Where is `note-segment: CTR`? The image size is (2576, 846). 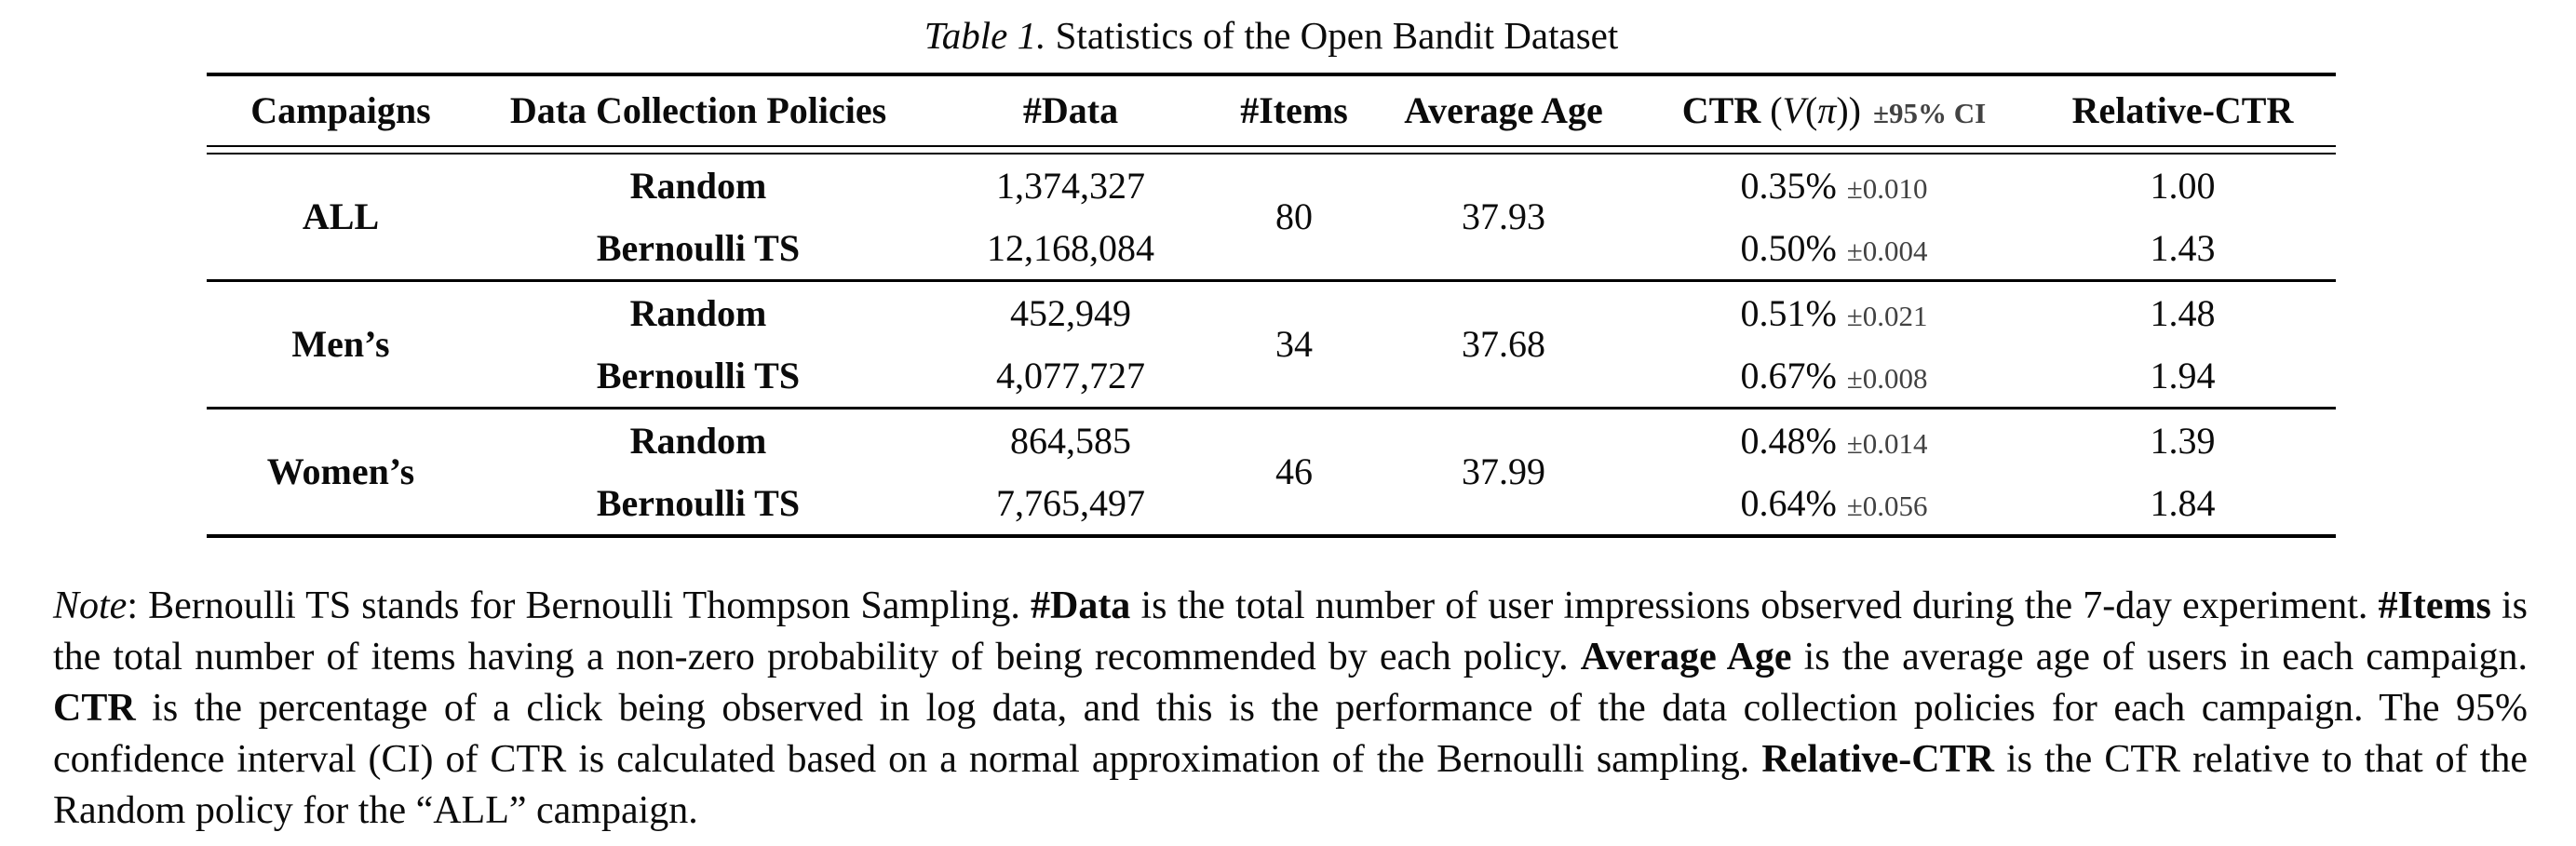 note-segment: CTR is located at coordinates (94, 708).